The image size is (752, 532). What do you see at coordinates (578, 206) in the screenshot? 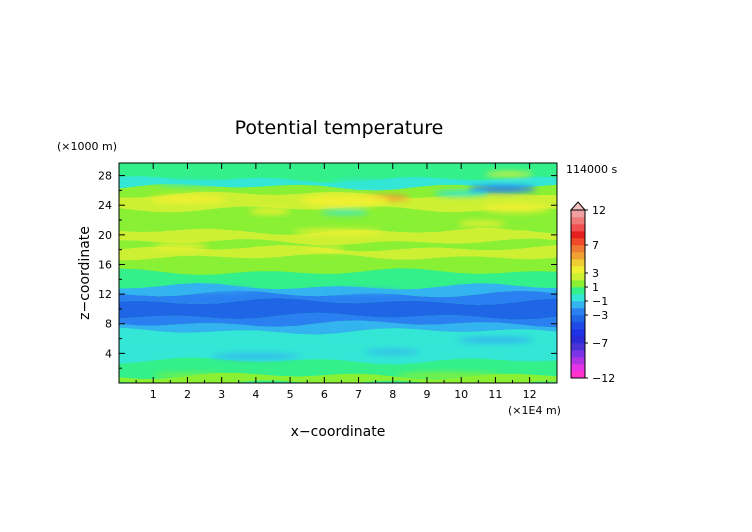
I see `colorbar-extend-arrow` at bounding box center [578, 206].